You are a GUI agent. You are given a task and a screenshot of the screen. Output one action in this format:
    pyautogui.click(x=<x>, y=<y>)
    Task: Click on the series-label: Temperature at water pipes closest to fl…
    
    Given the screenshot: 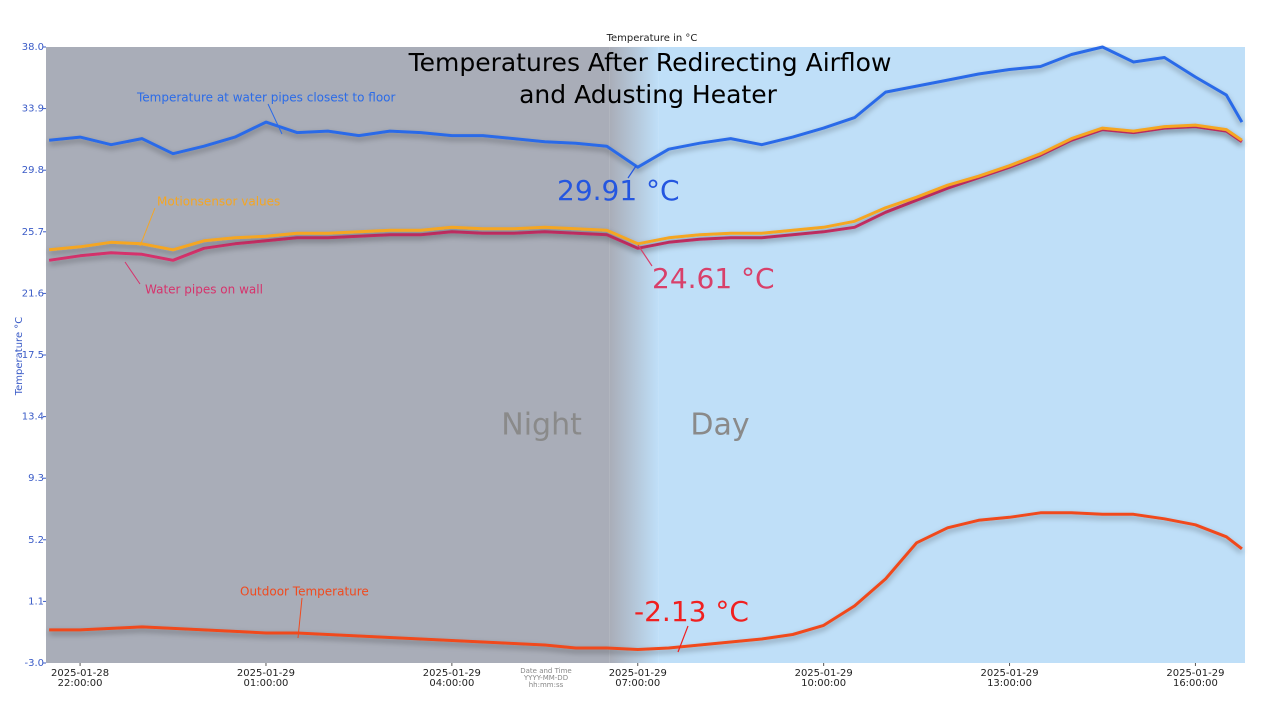 What is the action you would take?
    pyautogui.click(x=266, y=98)
    